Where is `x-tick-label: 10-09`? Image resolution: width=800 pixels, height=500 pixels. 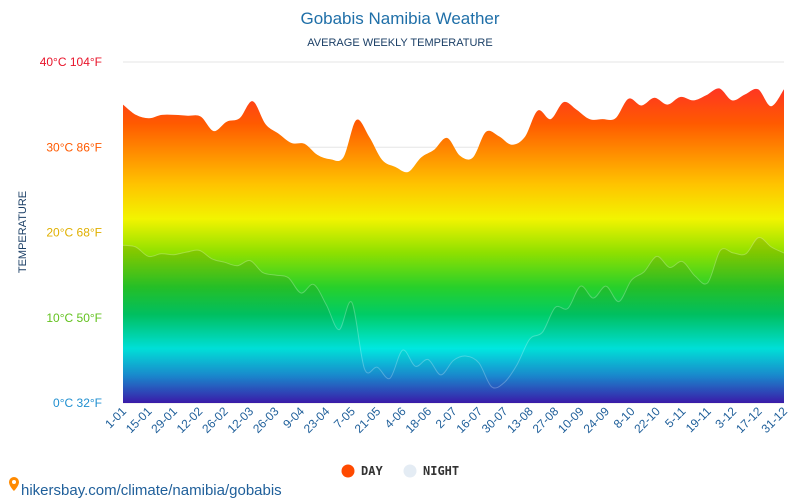 x-tick-label: 10-09 is located at coordinates (571, 420).